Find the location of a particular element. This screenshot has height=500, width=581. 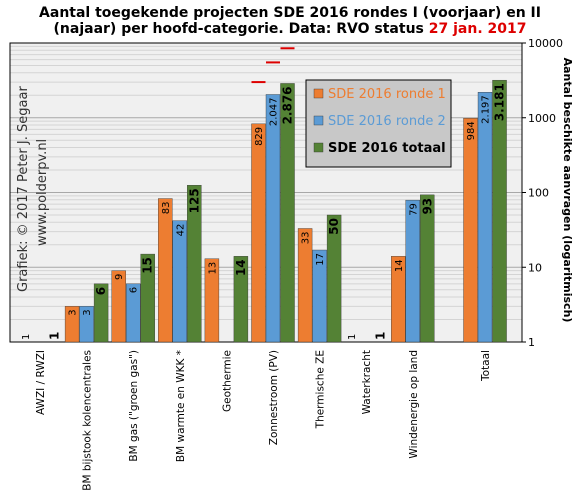

data-label: 3.181 is located at coordinates (500, 102).